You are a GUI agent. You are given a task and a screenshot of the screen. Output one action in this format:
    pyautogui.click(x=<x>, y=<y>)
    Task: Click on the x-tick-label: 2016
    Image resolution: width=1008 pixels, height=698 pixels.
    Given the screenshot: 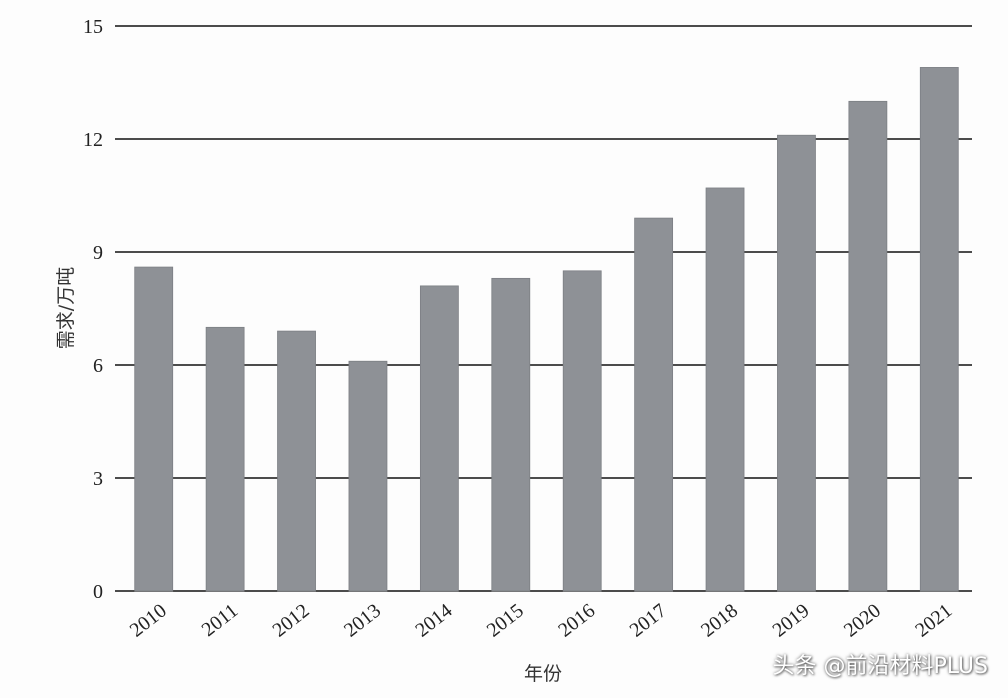 What is the action you would take?
    pyautogui.click(x=576, y=621)
    